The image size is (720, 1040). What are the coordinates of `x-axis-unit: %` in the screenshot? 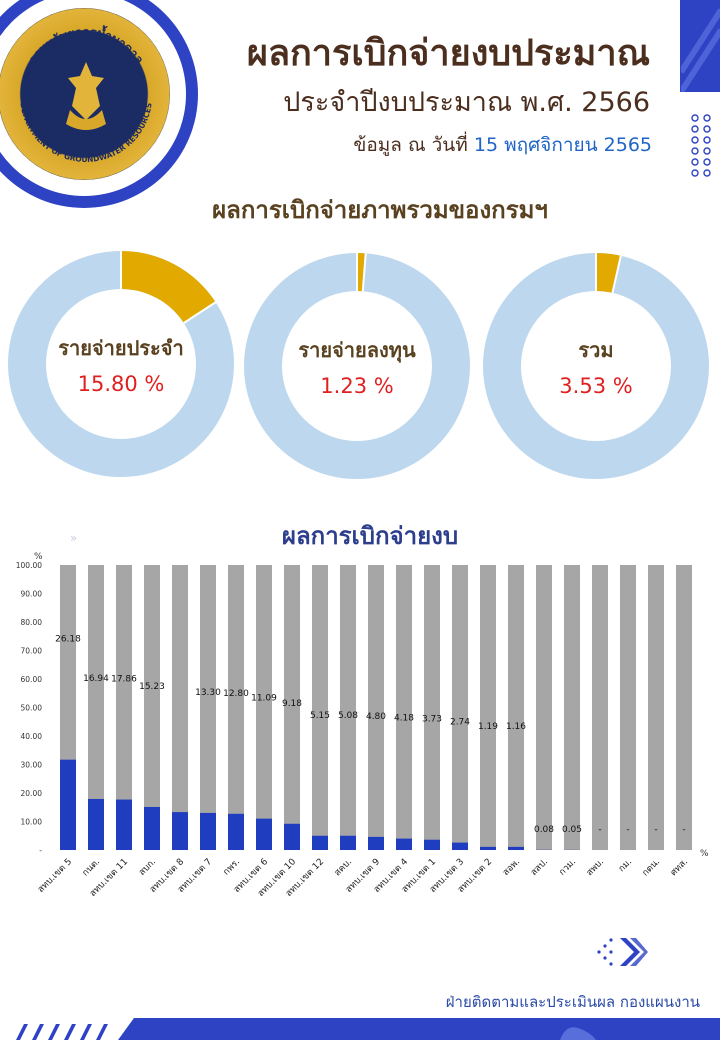 It's located at (704, 854).